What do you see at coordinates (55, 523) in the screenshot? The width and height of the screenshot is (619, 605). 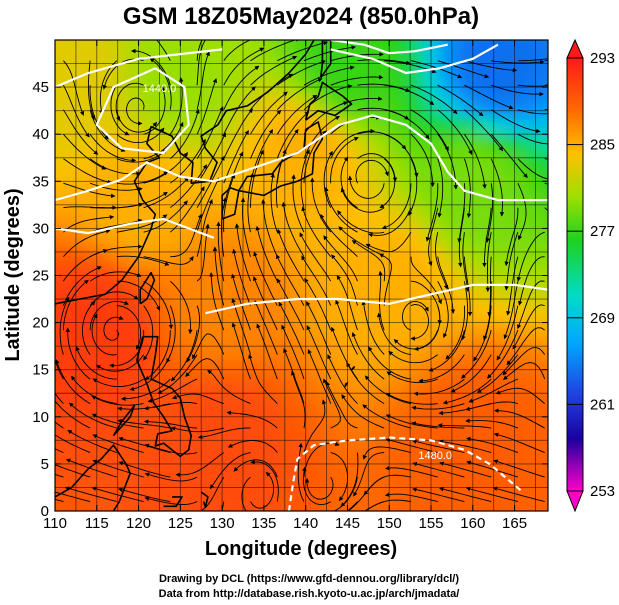 I see `x-tick-label: 110` at bounding box center [55, 523].